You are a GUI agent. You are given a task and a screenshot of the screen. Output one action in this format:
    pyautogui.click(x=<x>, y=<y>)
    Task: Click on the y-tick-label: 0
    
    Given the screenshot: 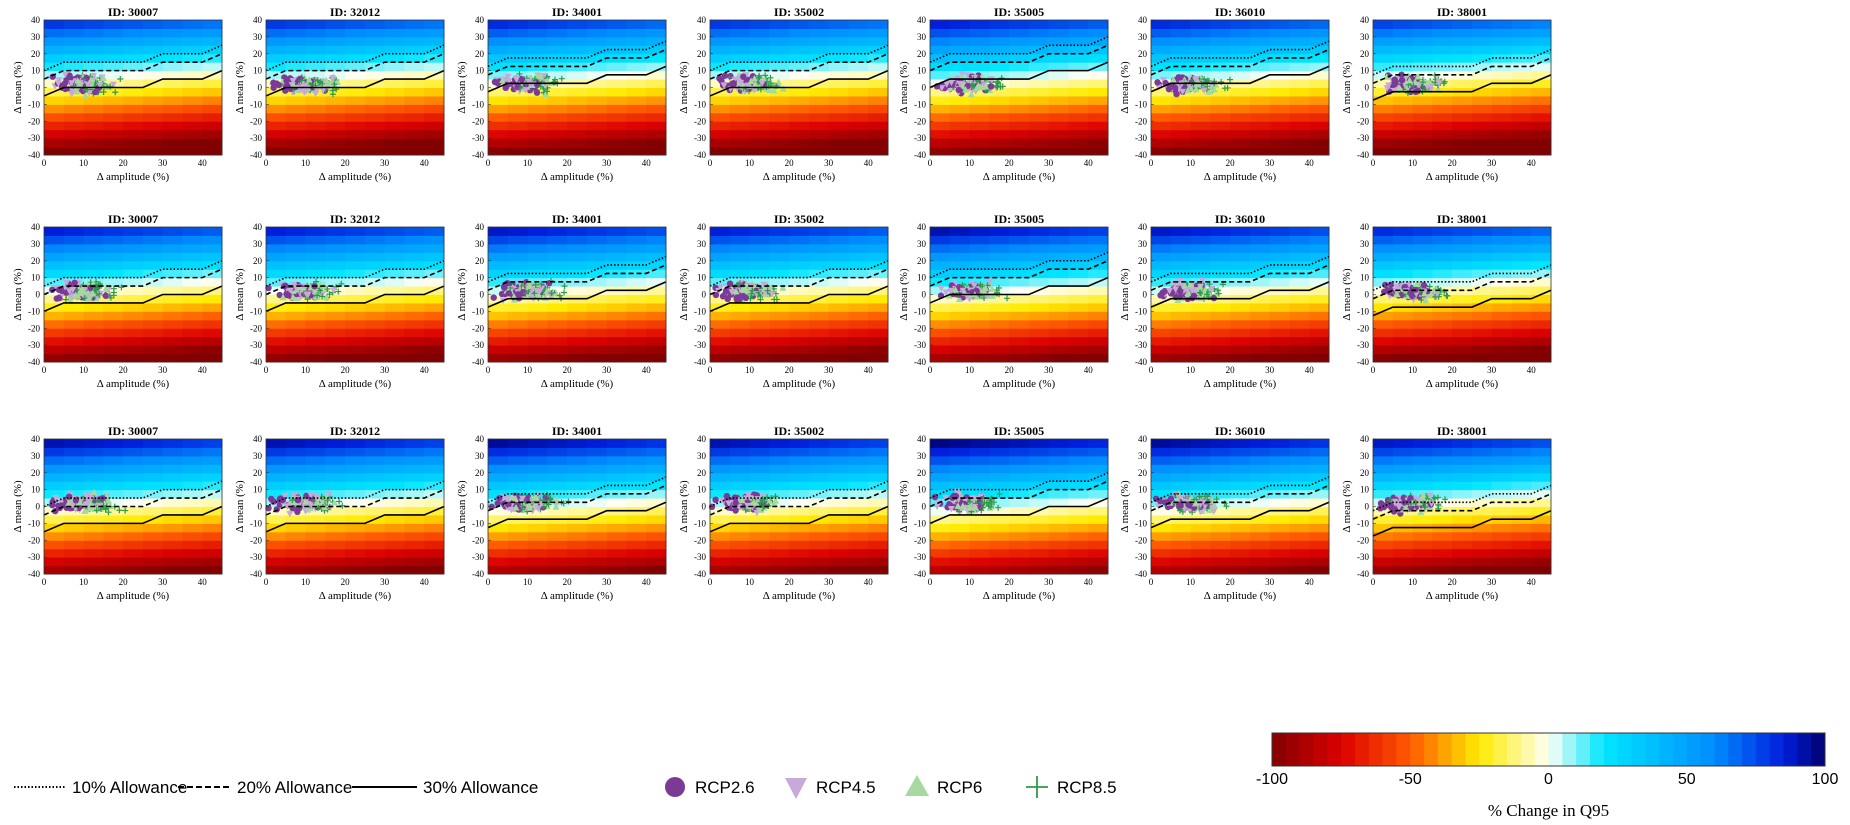 What is the action you would take?
    pyautogui.click(x=38, y=295)
    